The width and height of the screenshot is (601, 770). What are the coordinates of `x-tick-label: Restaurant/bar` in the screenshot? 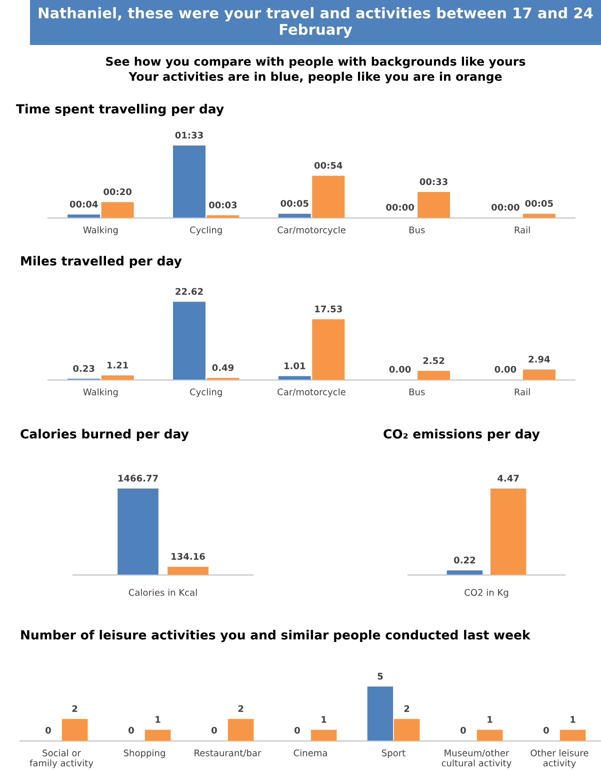 It's located at (228, 753).